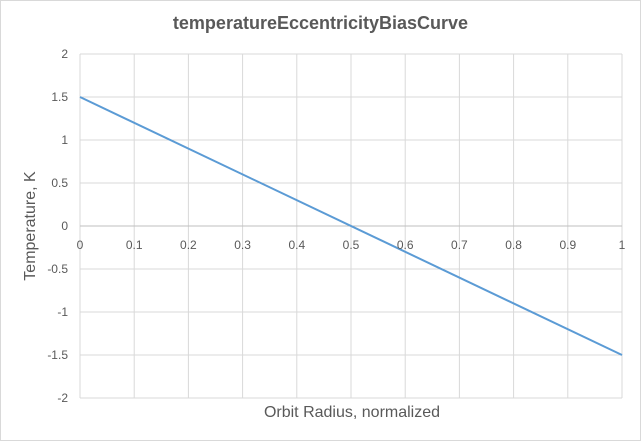 The height and width of the screenshot is (441, 641). What do you see at coordinates (57, 355) in the screenshot?
I see `y-tick-label: -1.5` at bounding box center [57, 355].